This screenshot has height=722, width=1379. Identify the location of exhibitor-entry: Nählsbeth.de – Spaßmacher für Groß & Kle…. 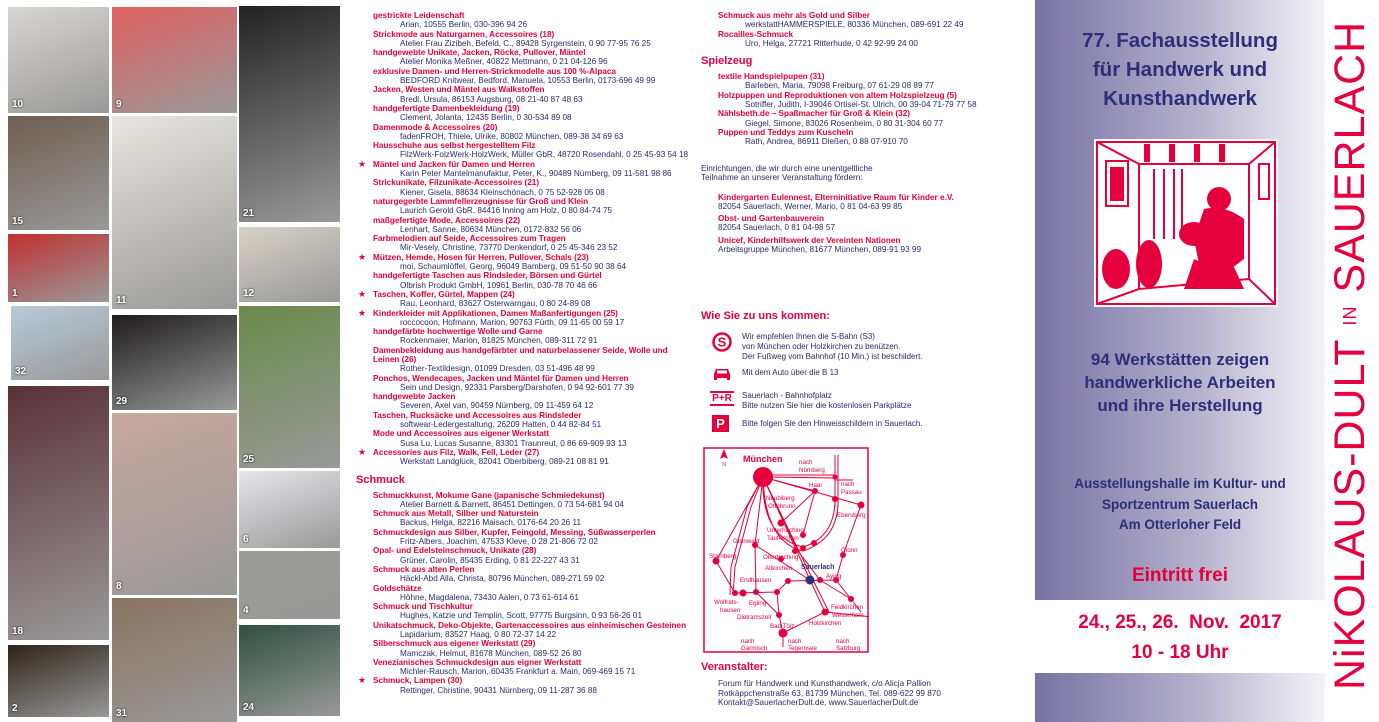
(868, 118).